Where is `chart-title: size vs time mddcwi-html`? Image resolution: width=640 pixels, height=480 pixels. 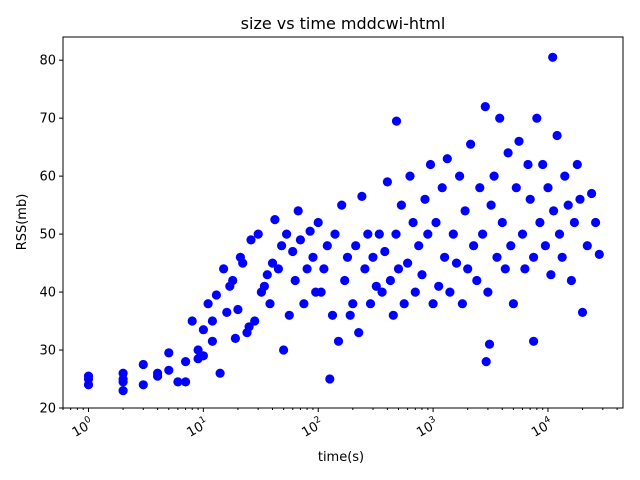 chart-title: size vs time mddcwi-html is located at coordinates (343, 23).